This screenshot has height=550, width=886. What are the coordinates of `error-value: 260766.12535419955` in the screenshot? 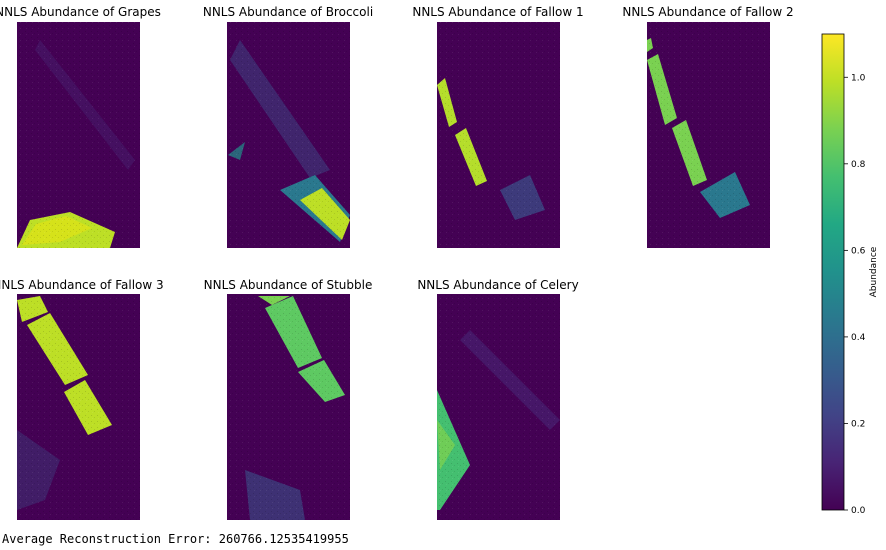 It's located at (284, 539).